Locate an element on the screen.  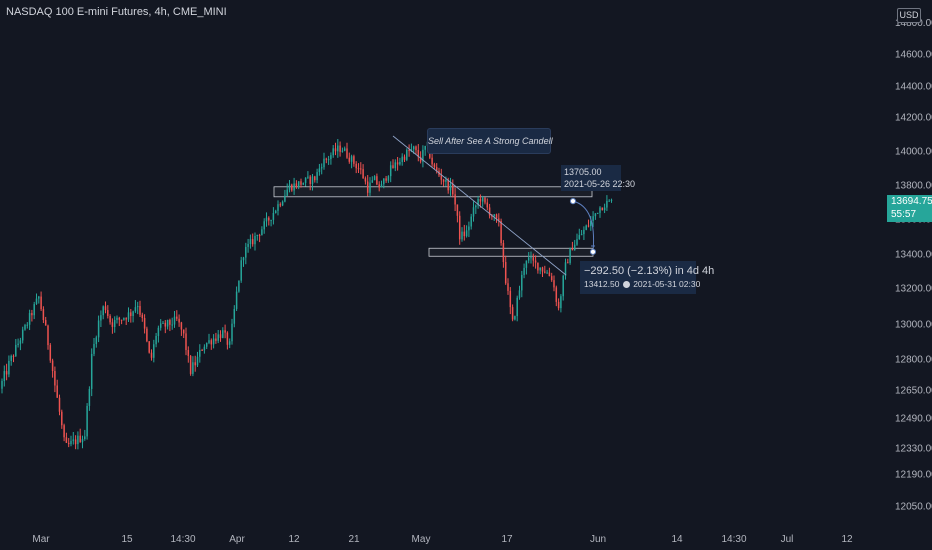
note-callout: Sell After See A Strong Candell is located at coordinates (490, 141).